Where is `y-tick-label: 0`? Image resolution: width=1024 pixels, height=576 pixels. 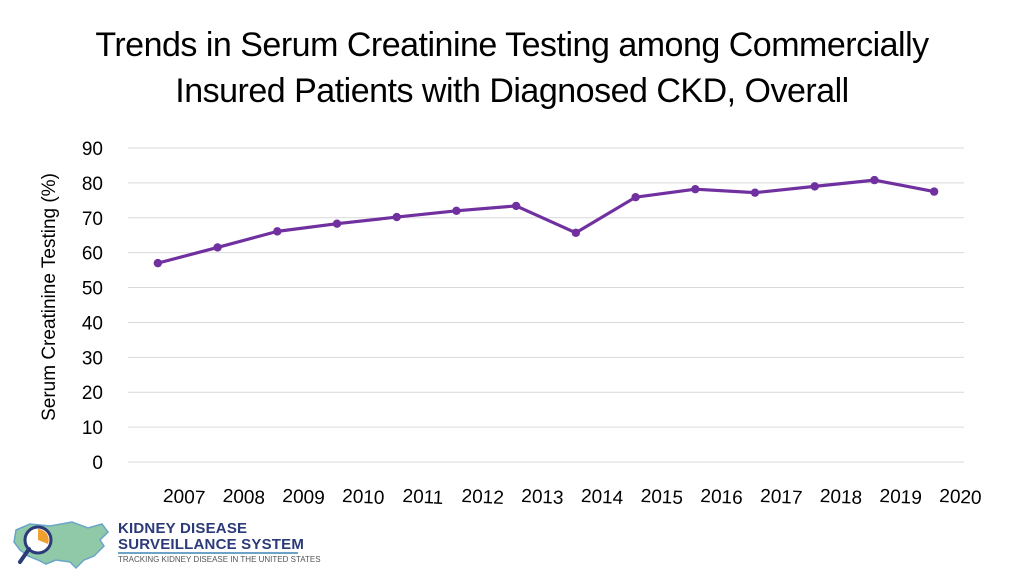
y-tick-label: 0 is located at coordinates (97, 463).